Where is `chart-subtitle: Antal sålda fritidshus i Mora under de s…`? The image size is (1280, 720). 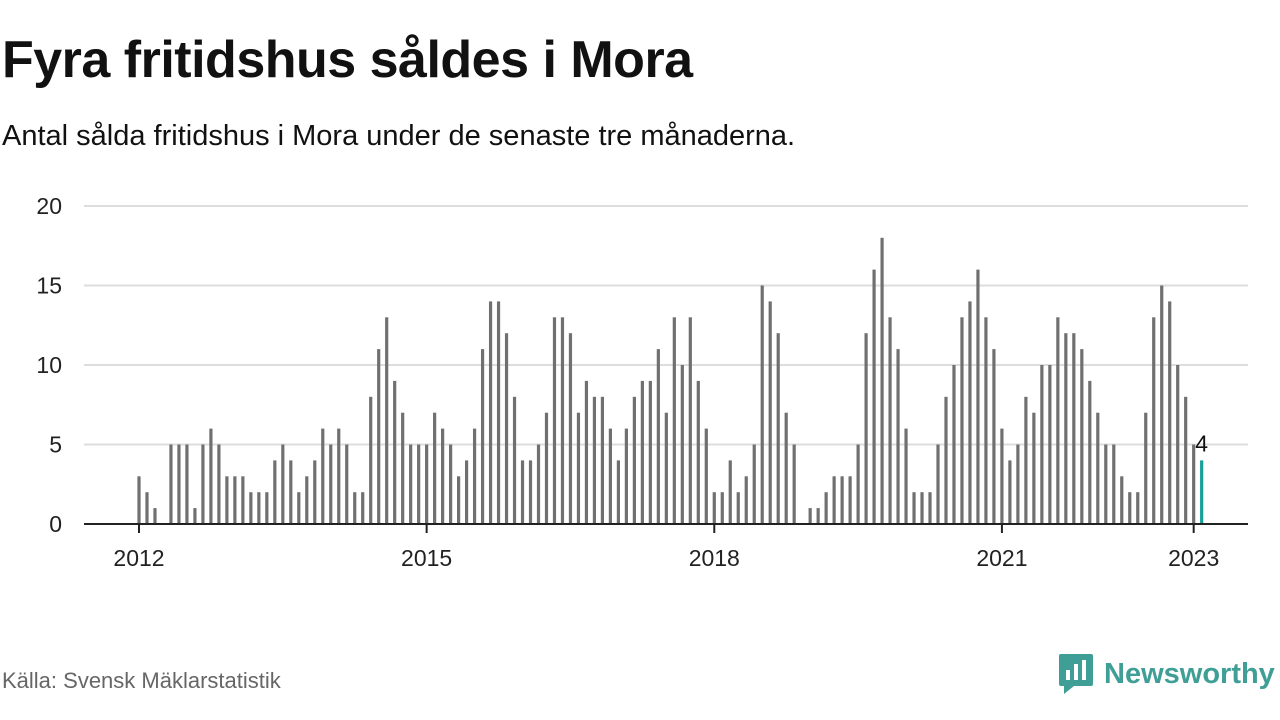 chart-subtitle: Antal sålda fritidshus i Mora under de s… is located at coordinates (399, 136).